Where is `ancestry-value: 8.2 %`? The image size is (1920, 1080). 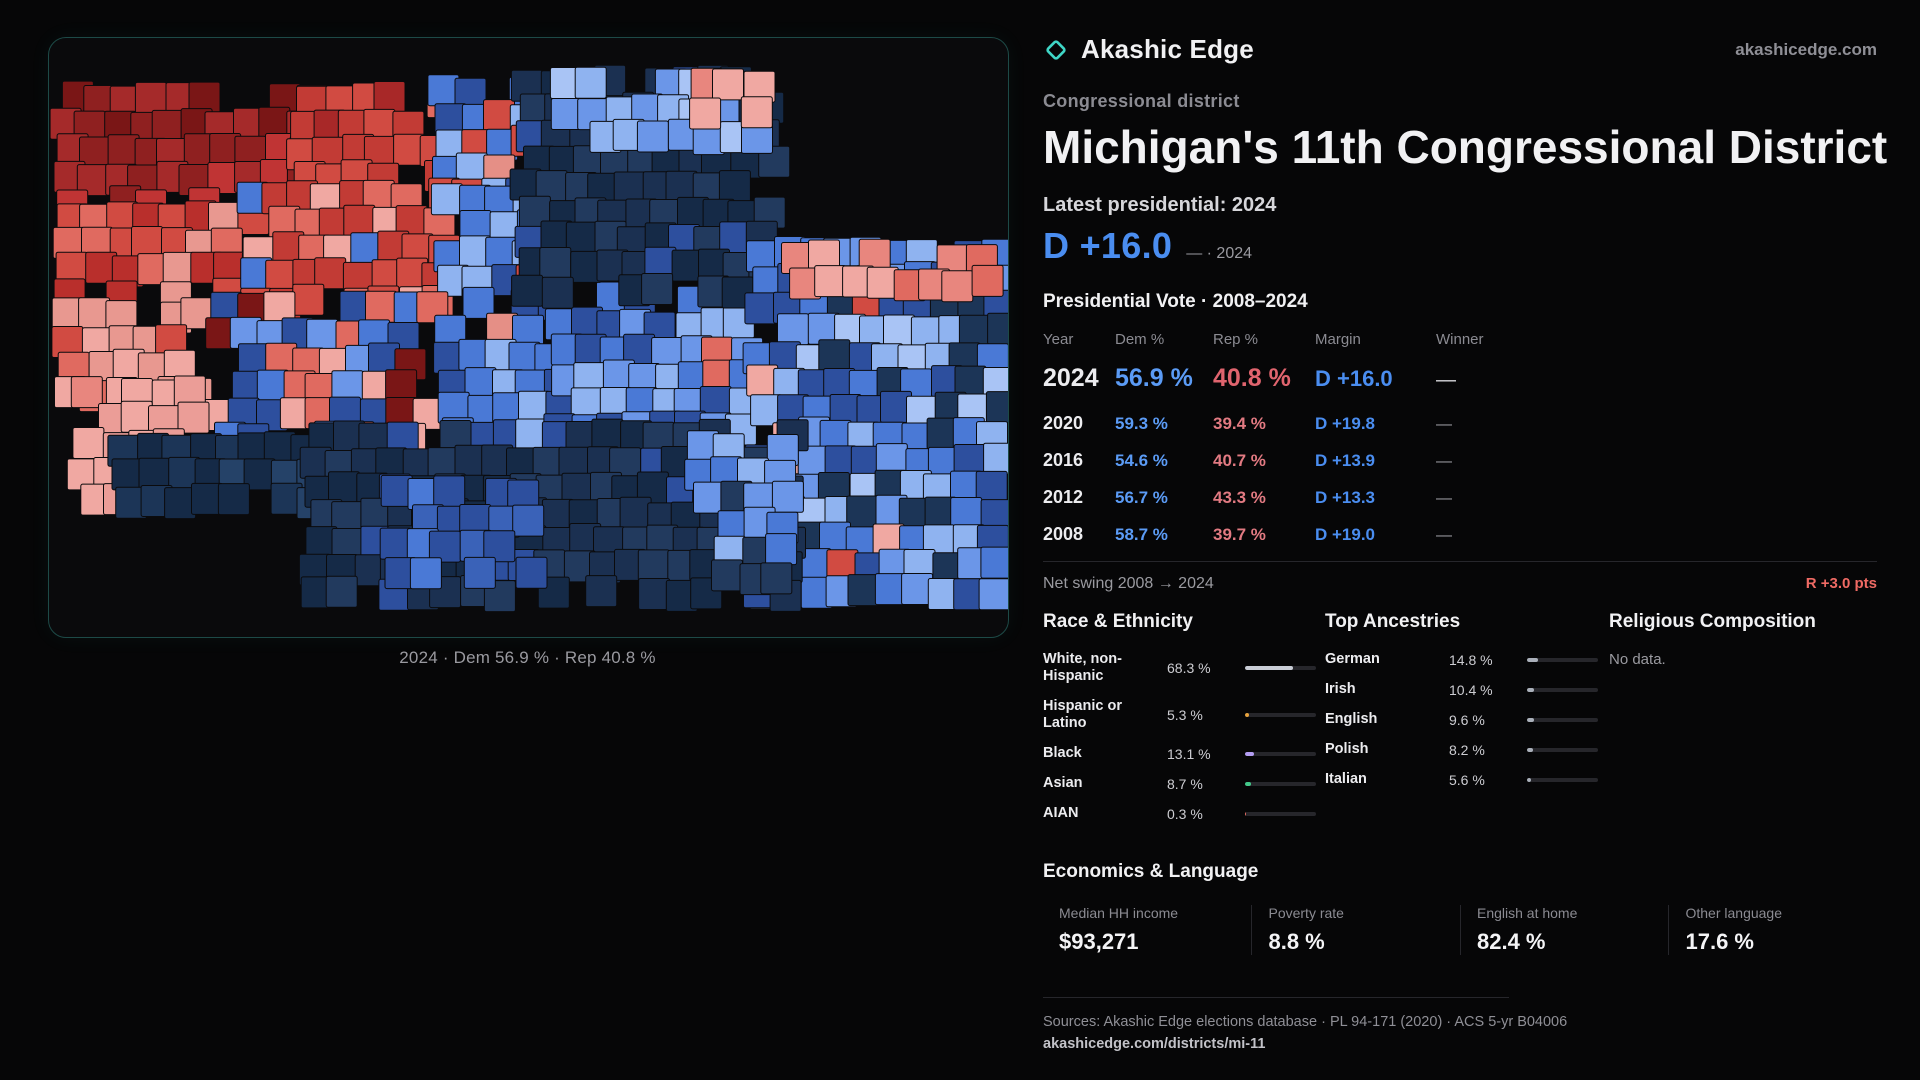 ancestry-value: 8.2 % is located at coordinates (1467, 749).